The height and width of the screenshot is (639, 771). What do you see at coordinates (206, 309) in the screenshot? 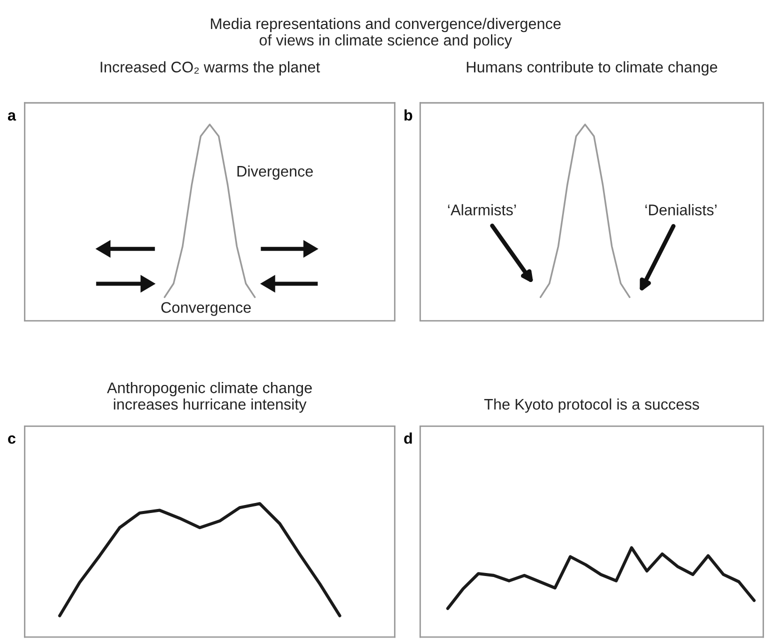
I see `annotation: Convergence` at bounding box center [206, 309].